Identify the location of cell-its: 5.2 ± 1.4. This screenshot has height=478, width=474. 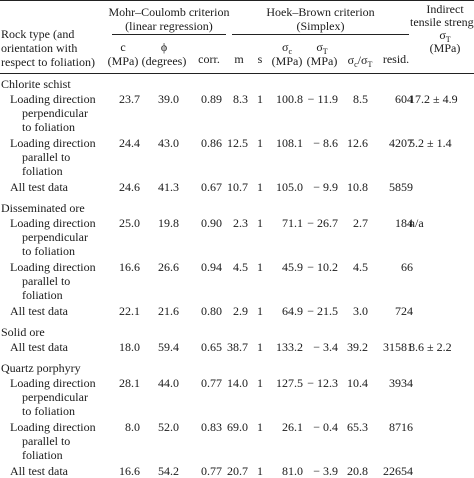
(430, 143).